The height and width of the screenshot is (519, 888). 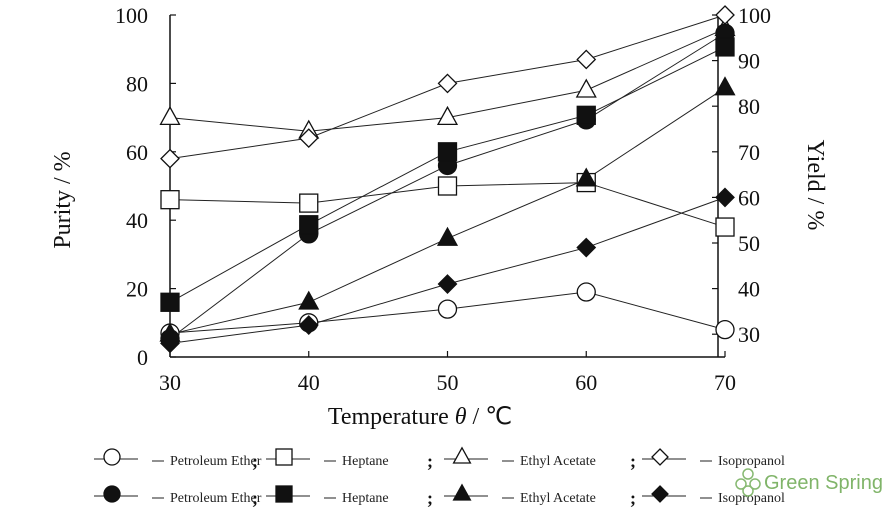 What do you see at coordinates (112, 457) in the screenshot?
I see `legend-marker-circle-open` at bounding box center [112, 457].